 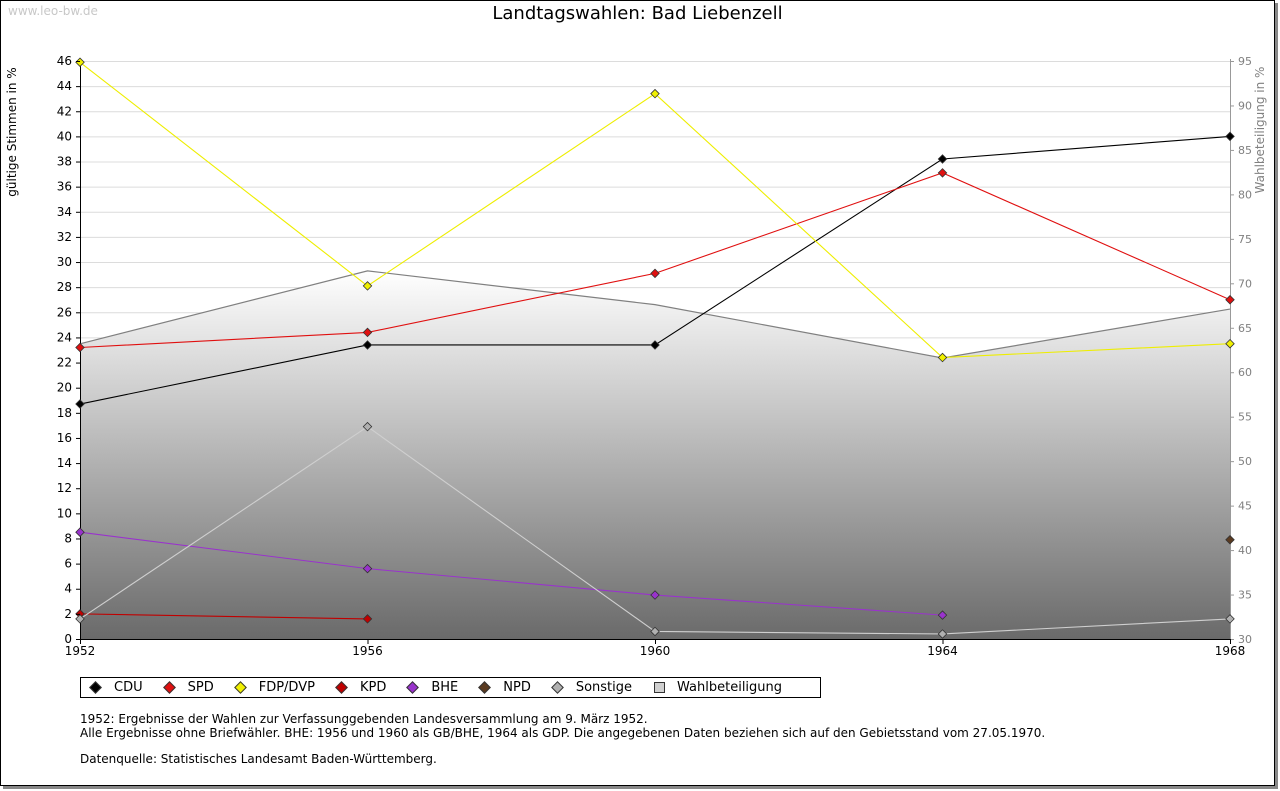 What do you see at coordinates (64, 111) in the screenshot?
I see `y-tick-label-42: 42` at bounding box center [64, 111].